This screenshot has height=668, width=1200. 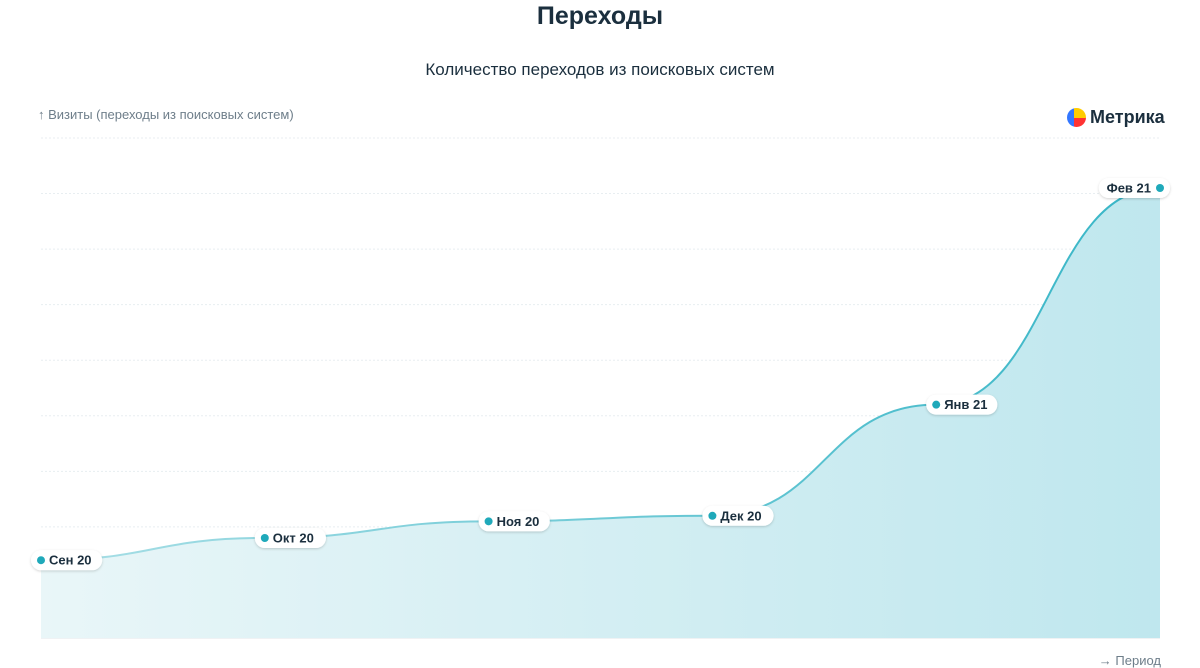 I want to click on yandex-metrica-icon, so click(x=1076, y=117).